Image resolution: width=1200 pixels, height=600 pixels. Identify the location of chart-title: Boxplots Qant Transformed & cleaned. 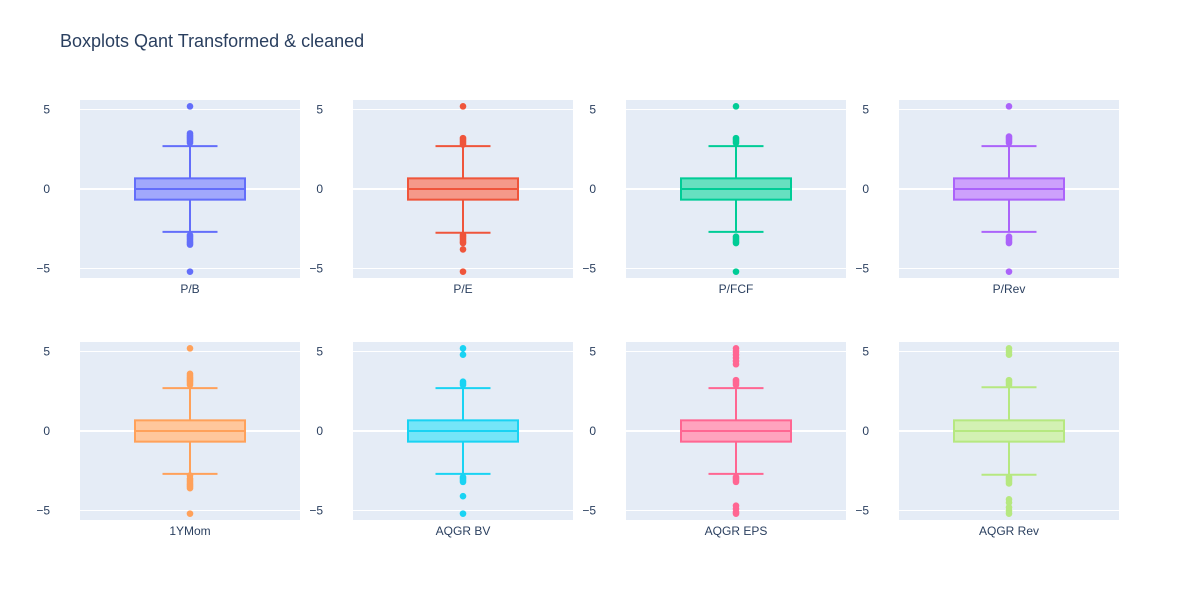
(212, 41).